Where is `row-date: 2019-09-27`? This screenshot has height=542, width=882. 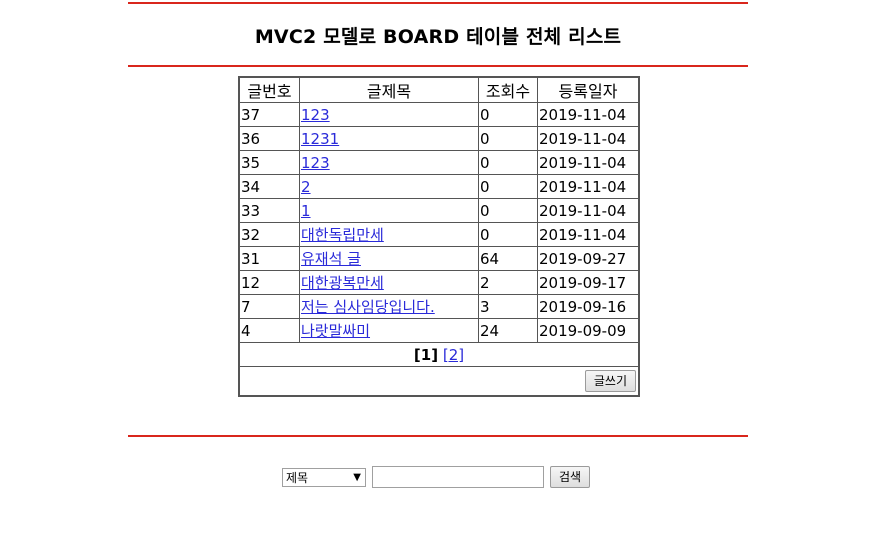 row-date: 2019-09-27 is located at coordinates (588, 258).